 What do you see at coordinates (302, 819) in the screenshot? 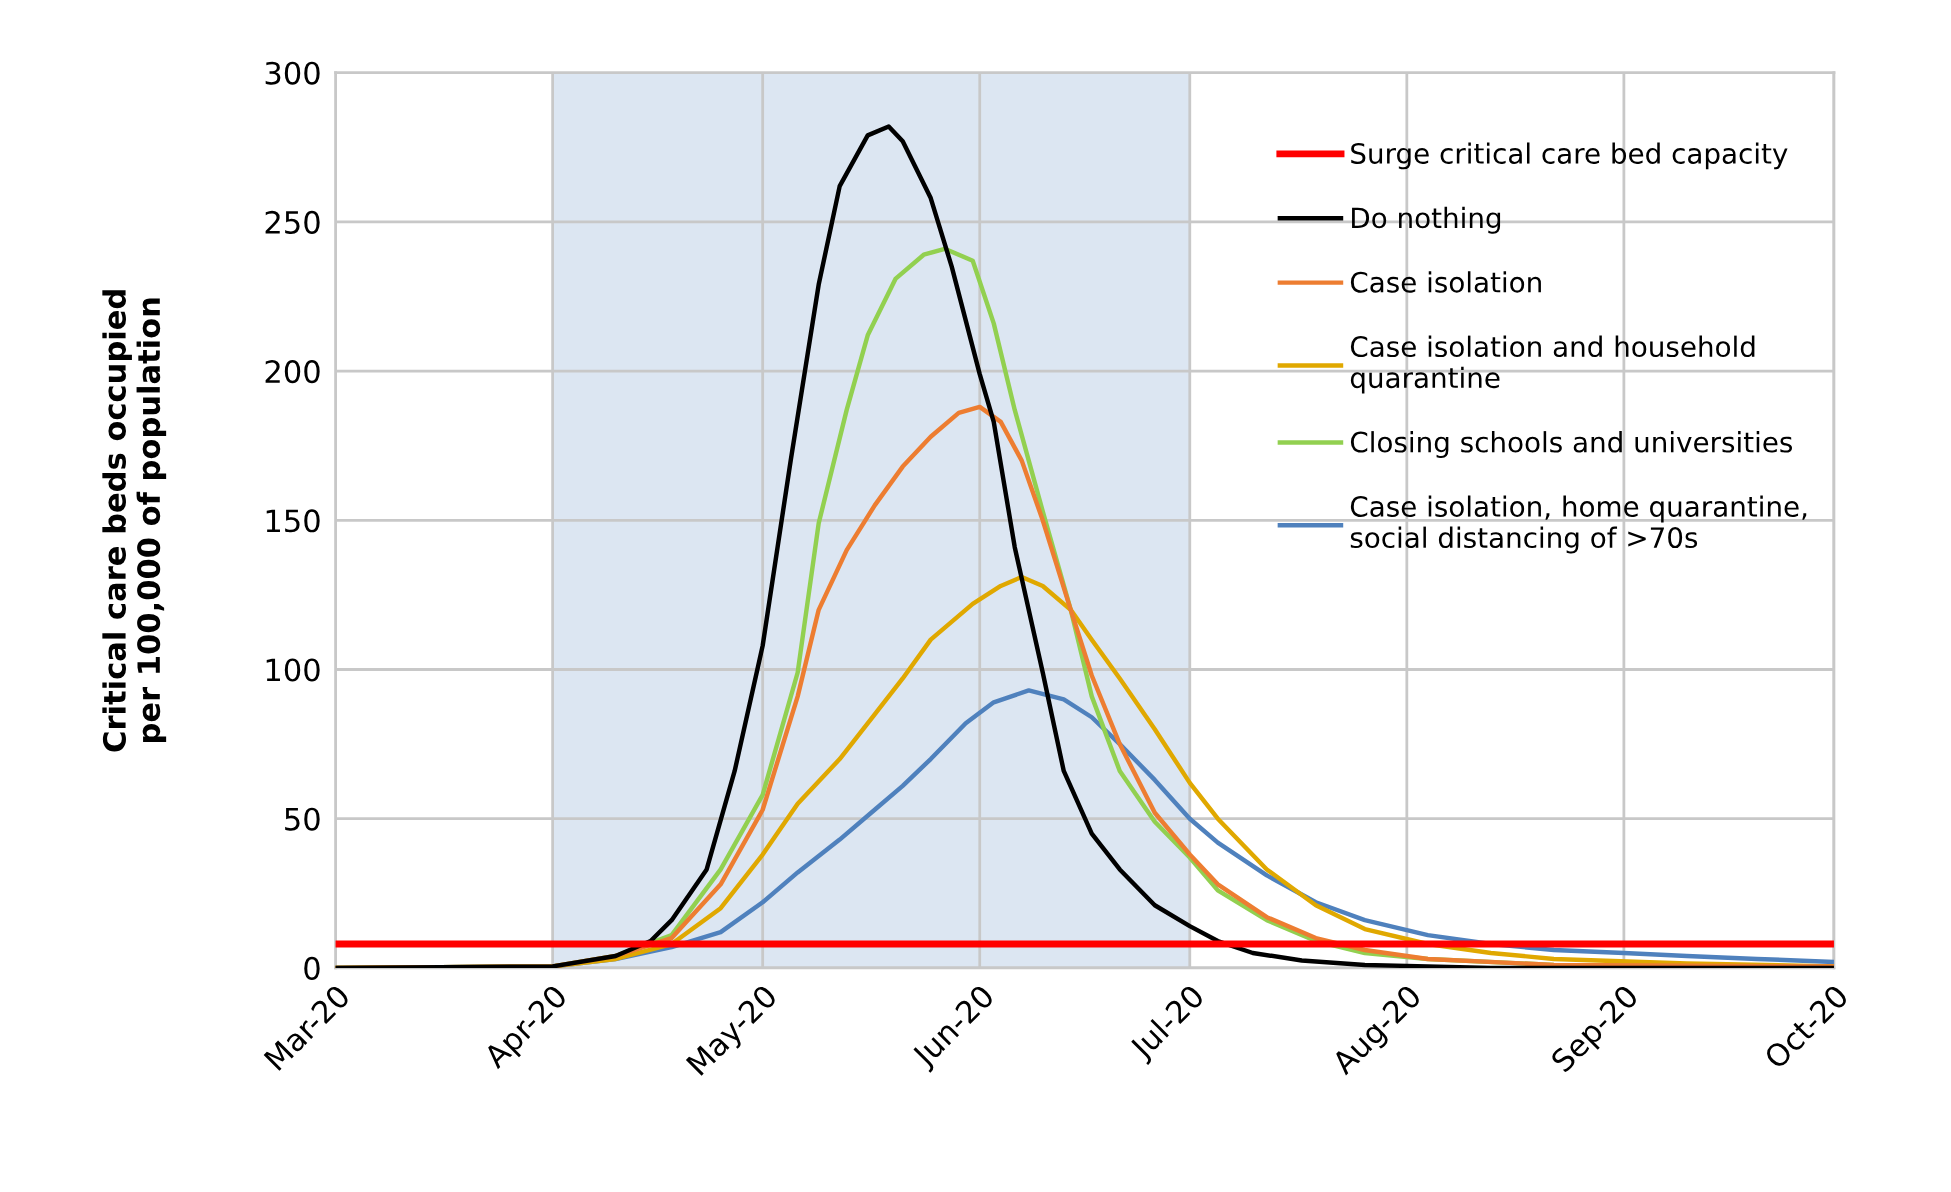
I see `y-tick-label: 50` at bounding box center [302, 819].